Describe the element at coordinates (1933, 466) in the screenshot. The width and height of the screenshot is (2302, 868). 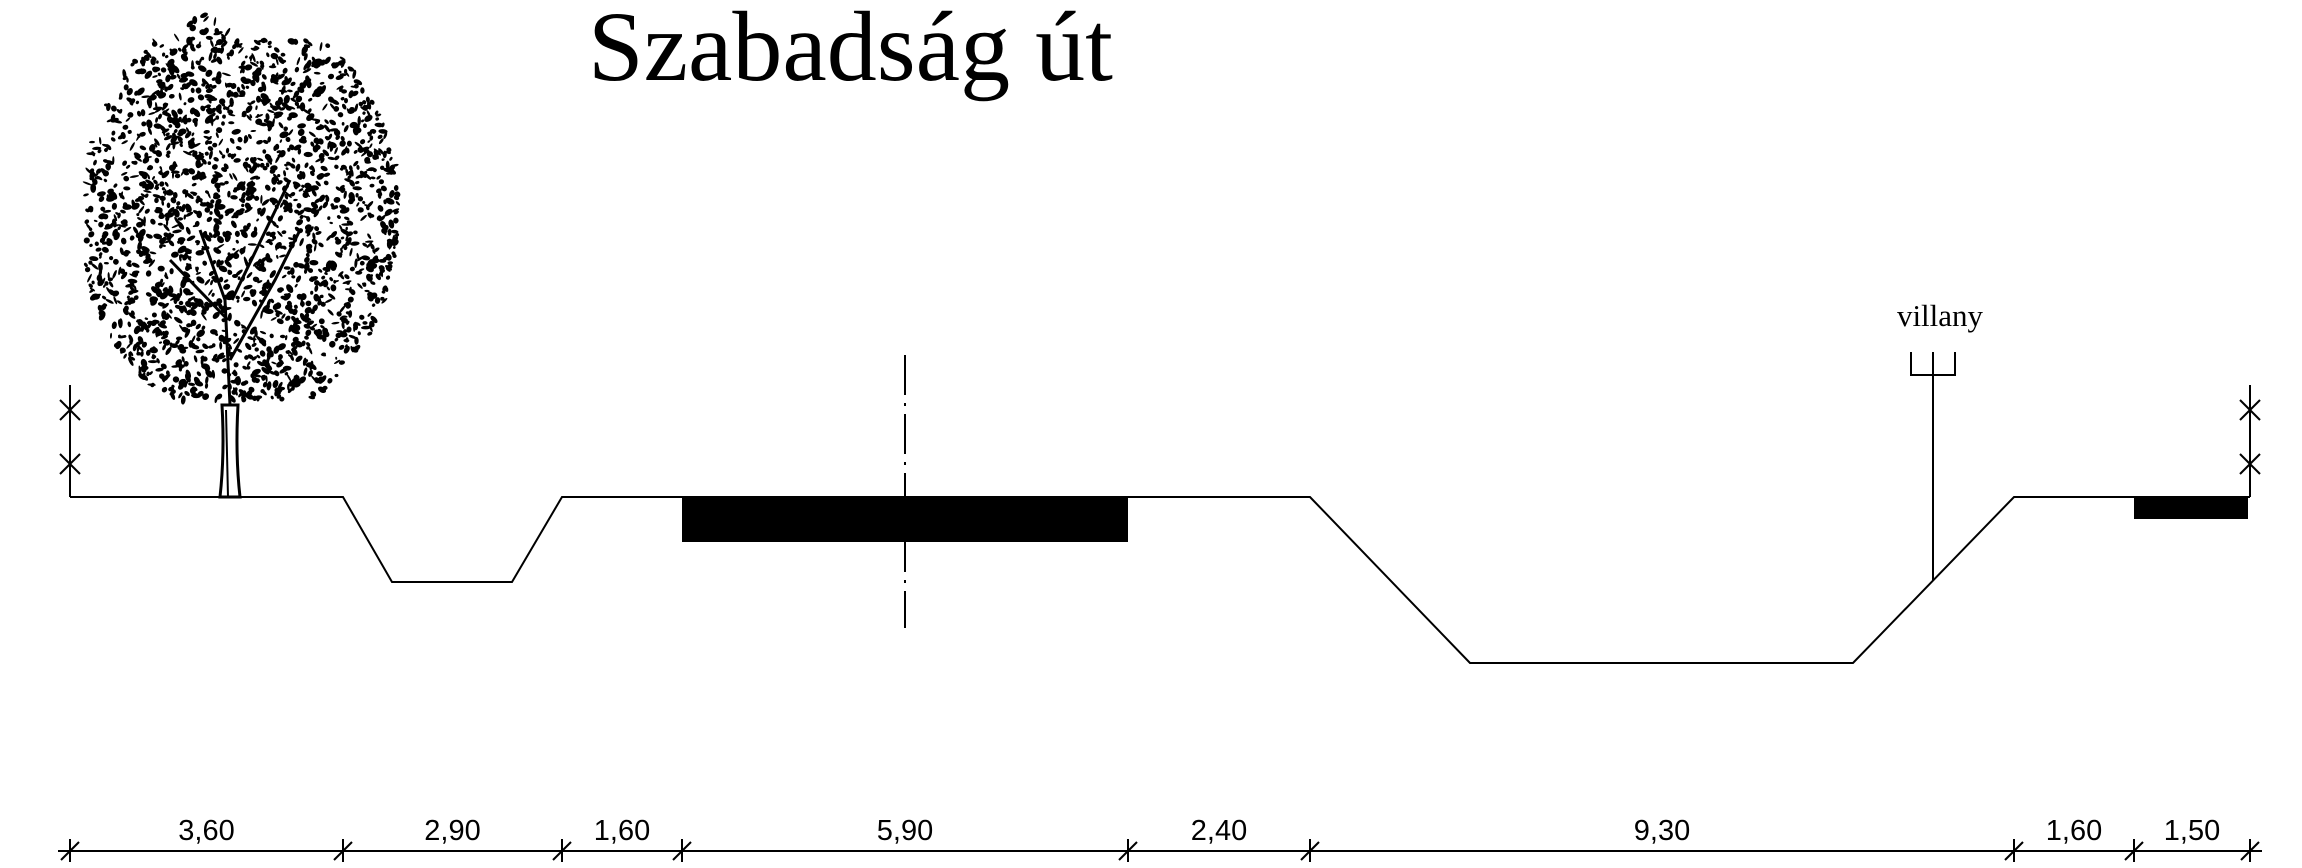
I see `utility-pole-icon` at that location.